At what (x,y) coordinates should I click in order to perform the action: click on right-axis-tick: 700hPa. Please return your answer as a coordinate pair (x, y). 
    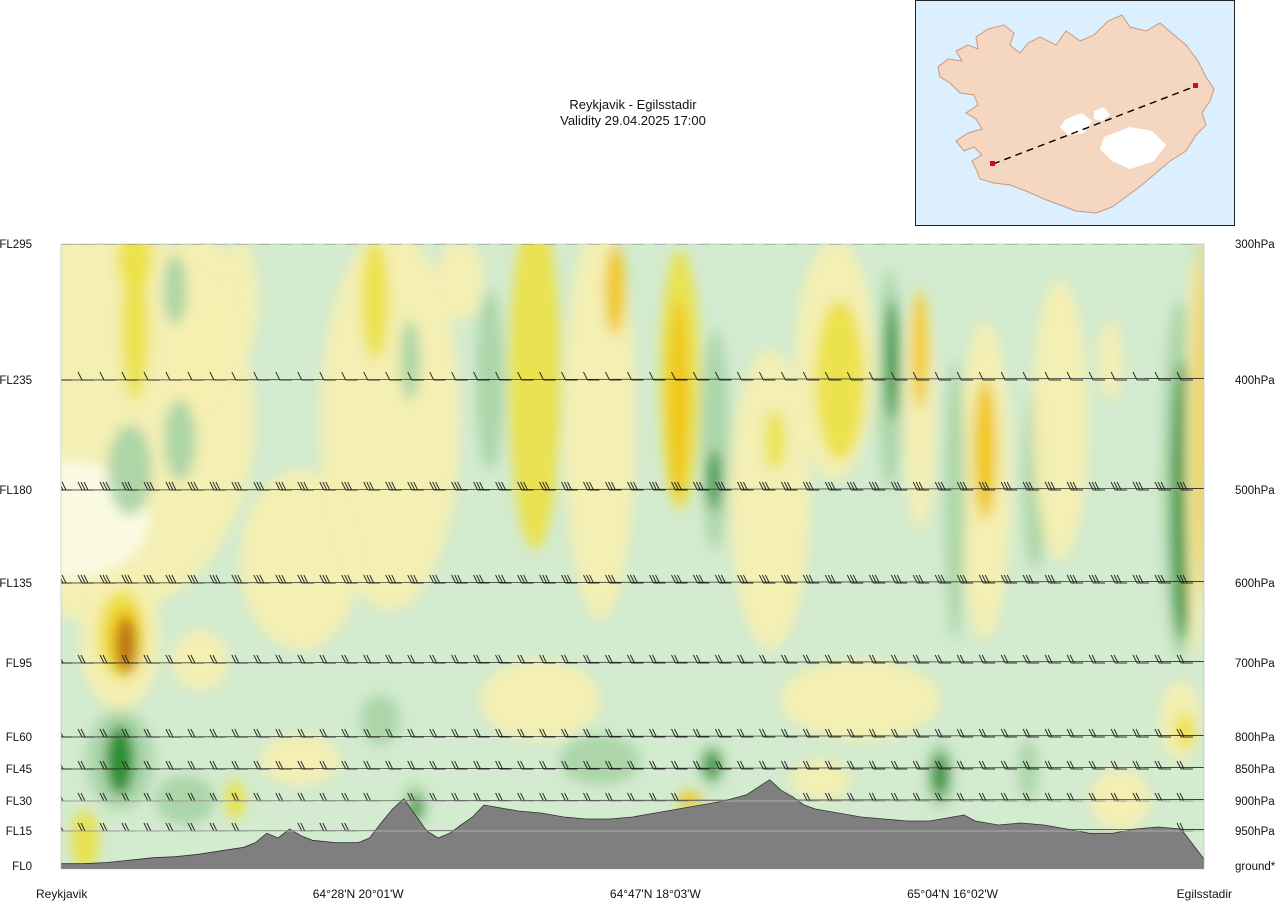
    Looking at the image, I should click on (1255, 664).